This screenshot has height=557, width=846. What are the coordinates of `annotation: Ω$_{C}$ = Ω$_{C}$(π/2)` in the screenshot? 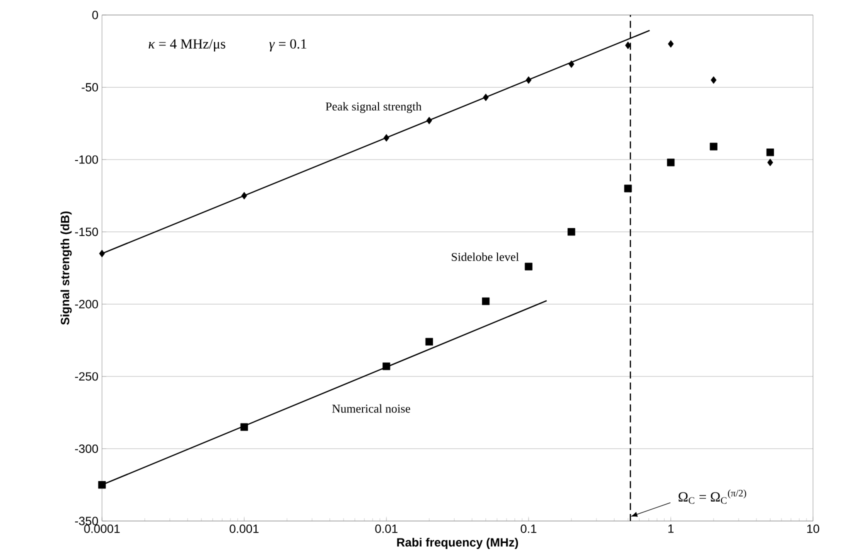 It's located at (712, 497).